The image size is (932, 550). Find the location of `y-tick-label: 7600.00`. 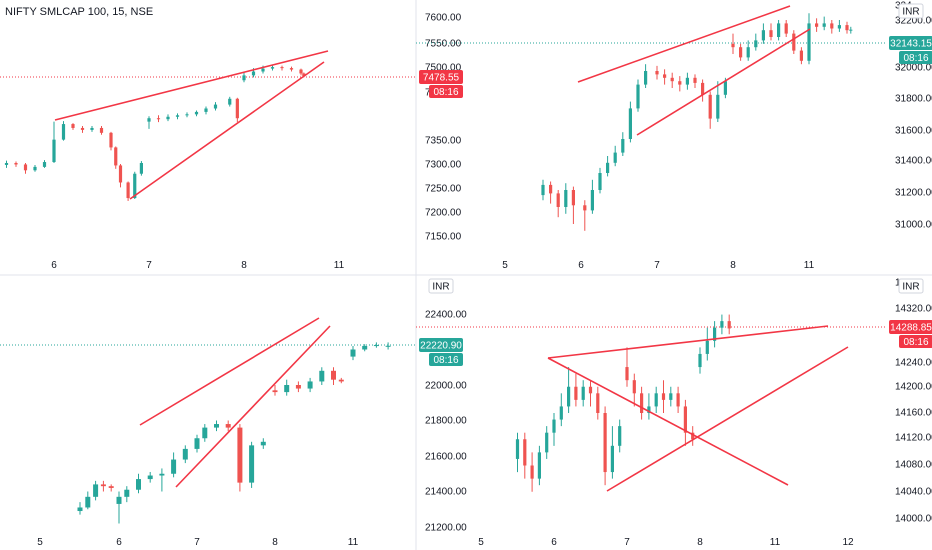

y-tick-label: 7600.00 is located at coordinates (443, 18).